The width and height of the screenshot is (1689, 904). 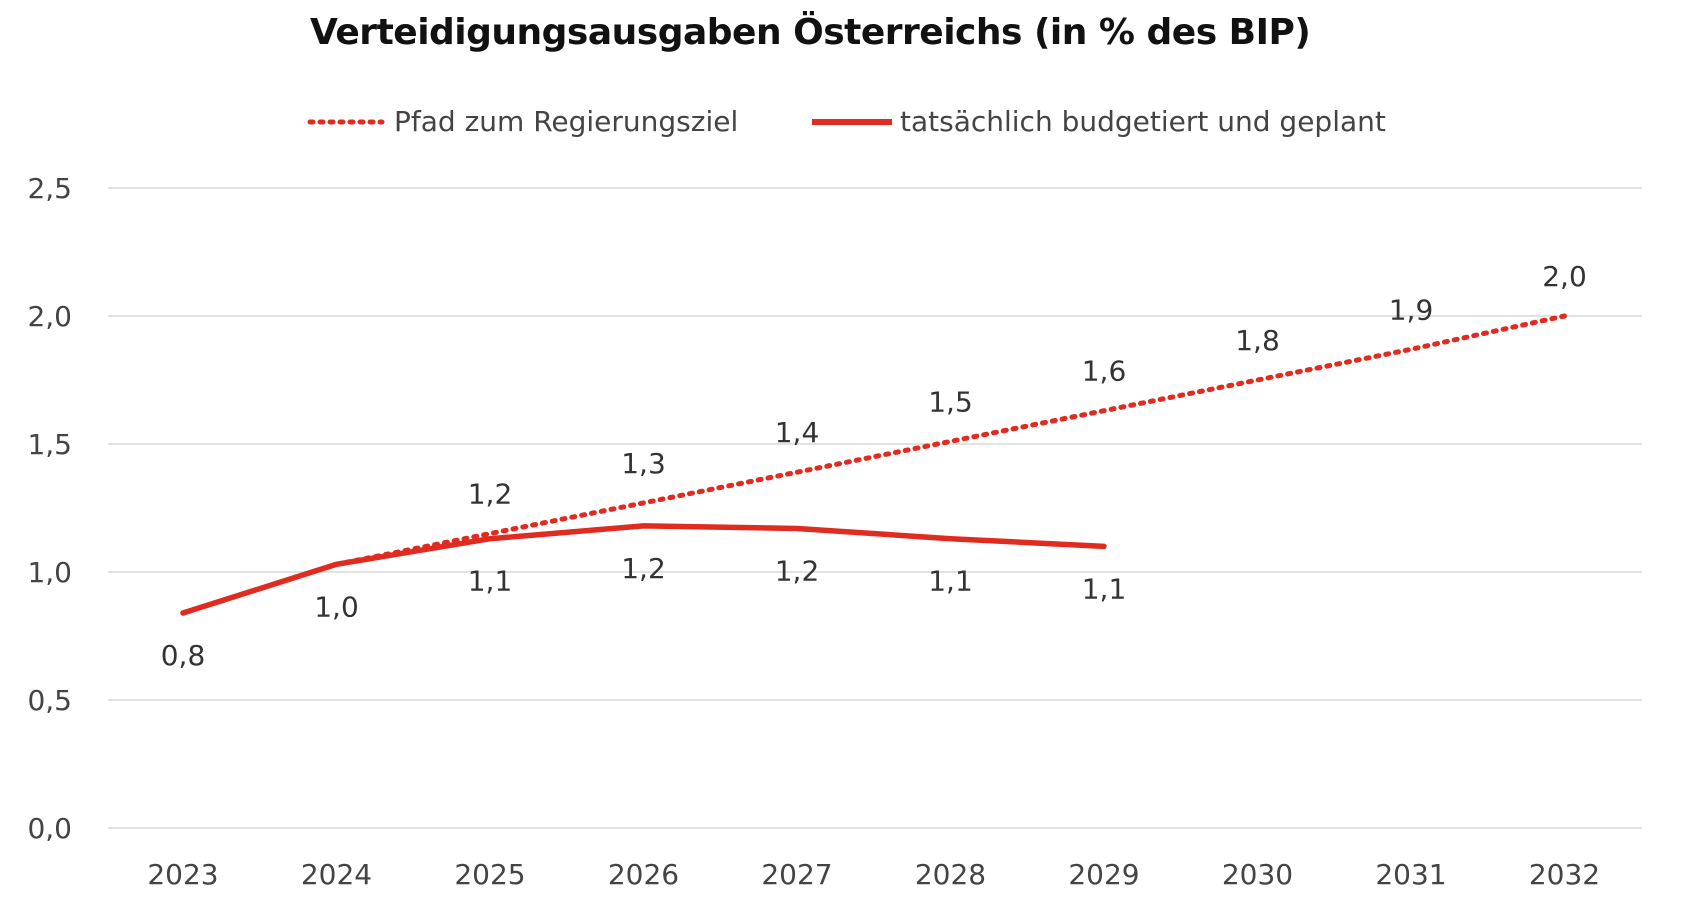 I want to click on x-tick-label: 2030, so click(x=1257, y=874).